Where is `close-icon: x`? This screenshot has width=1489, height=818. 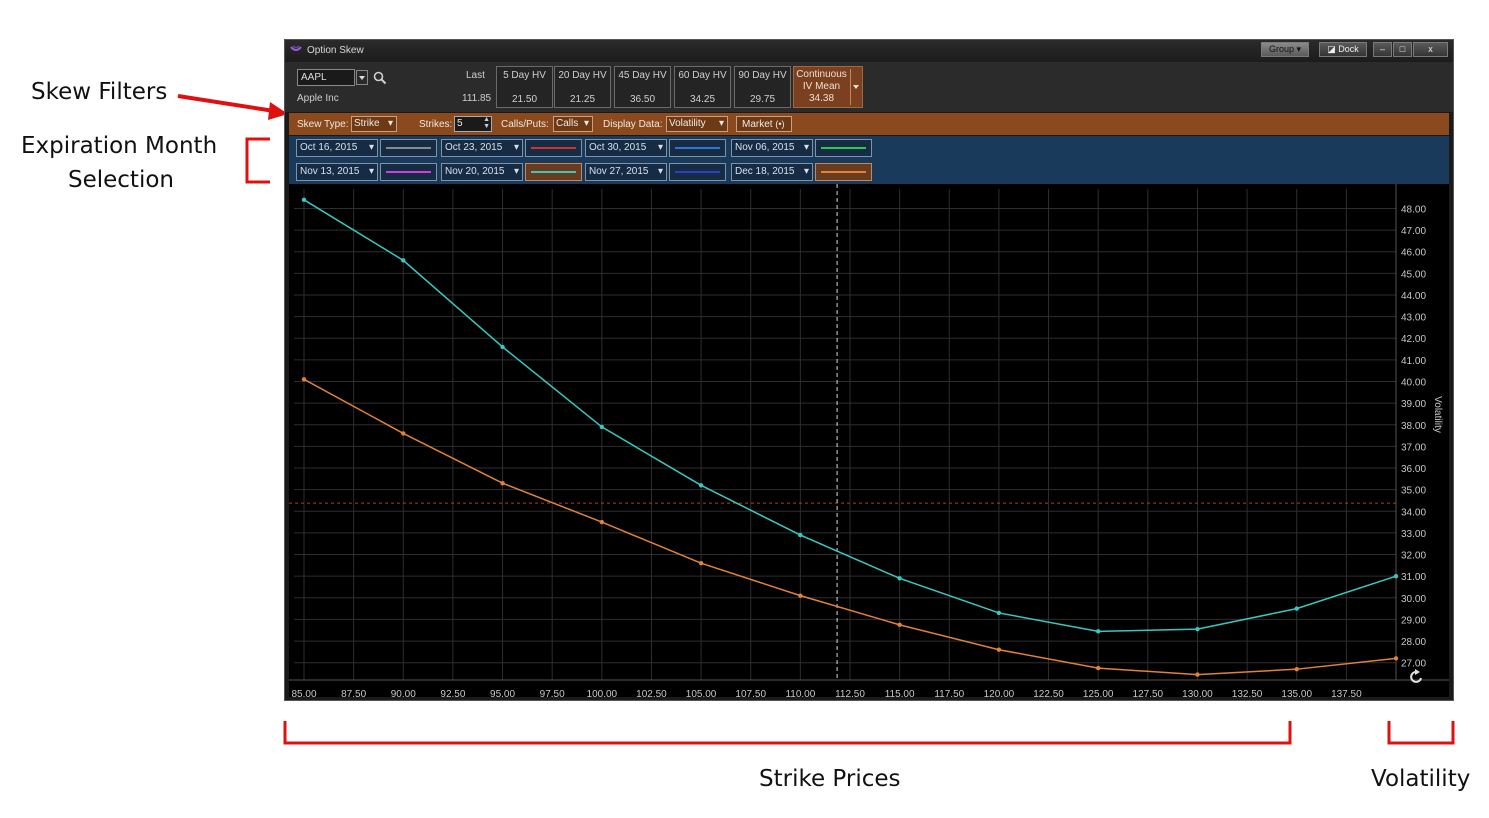
close-icon: x is located at coordinates (1430, 49).